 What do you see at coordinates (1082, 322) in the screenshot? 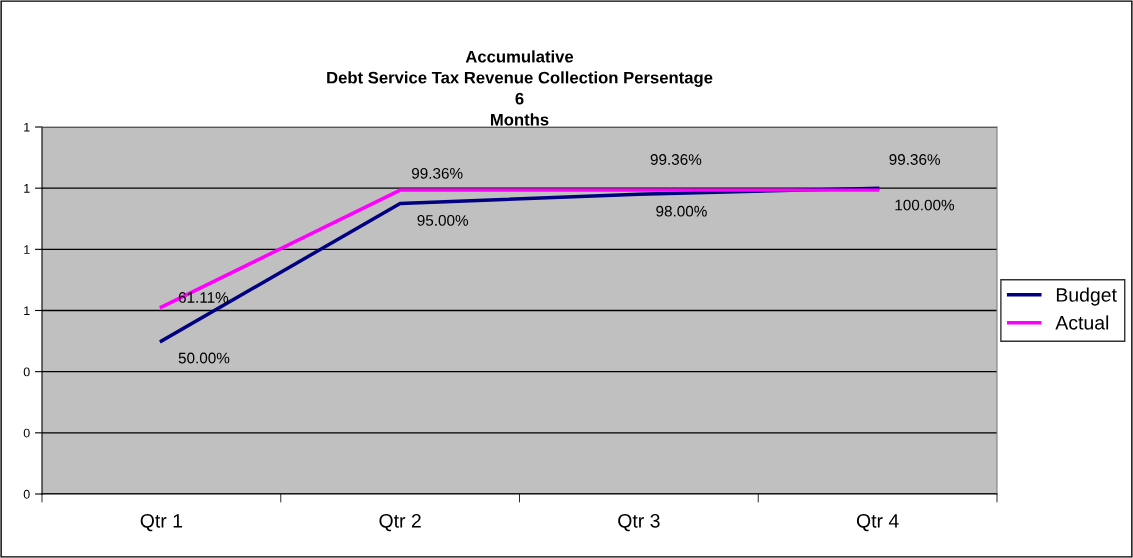
I see `legend-label: Actual` at bounding box center [1082, 322].